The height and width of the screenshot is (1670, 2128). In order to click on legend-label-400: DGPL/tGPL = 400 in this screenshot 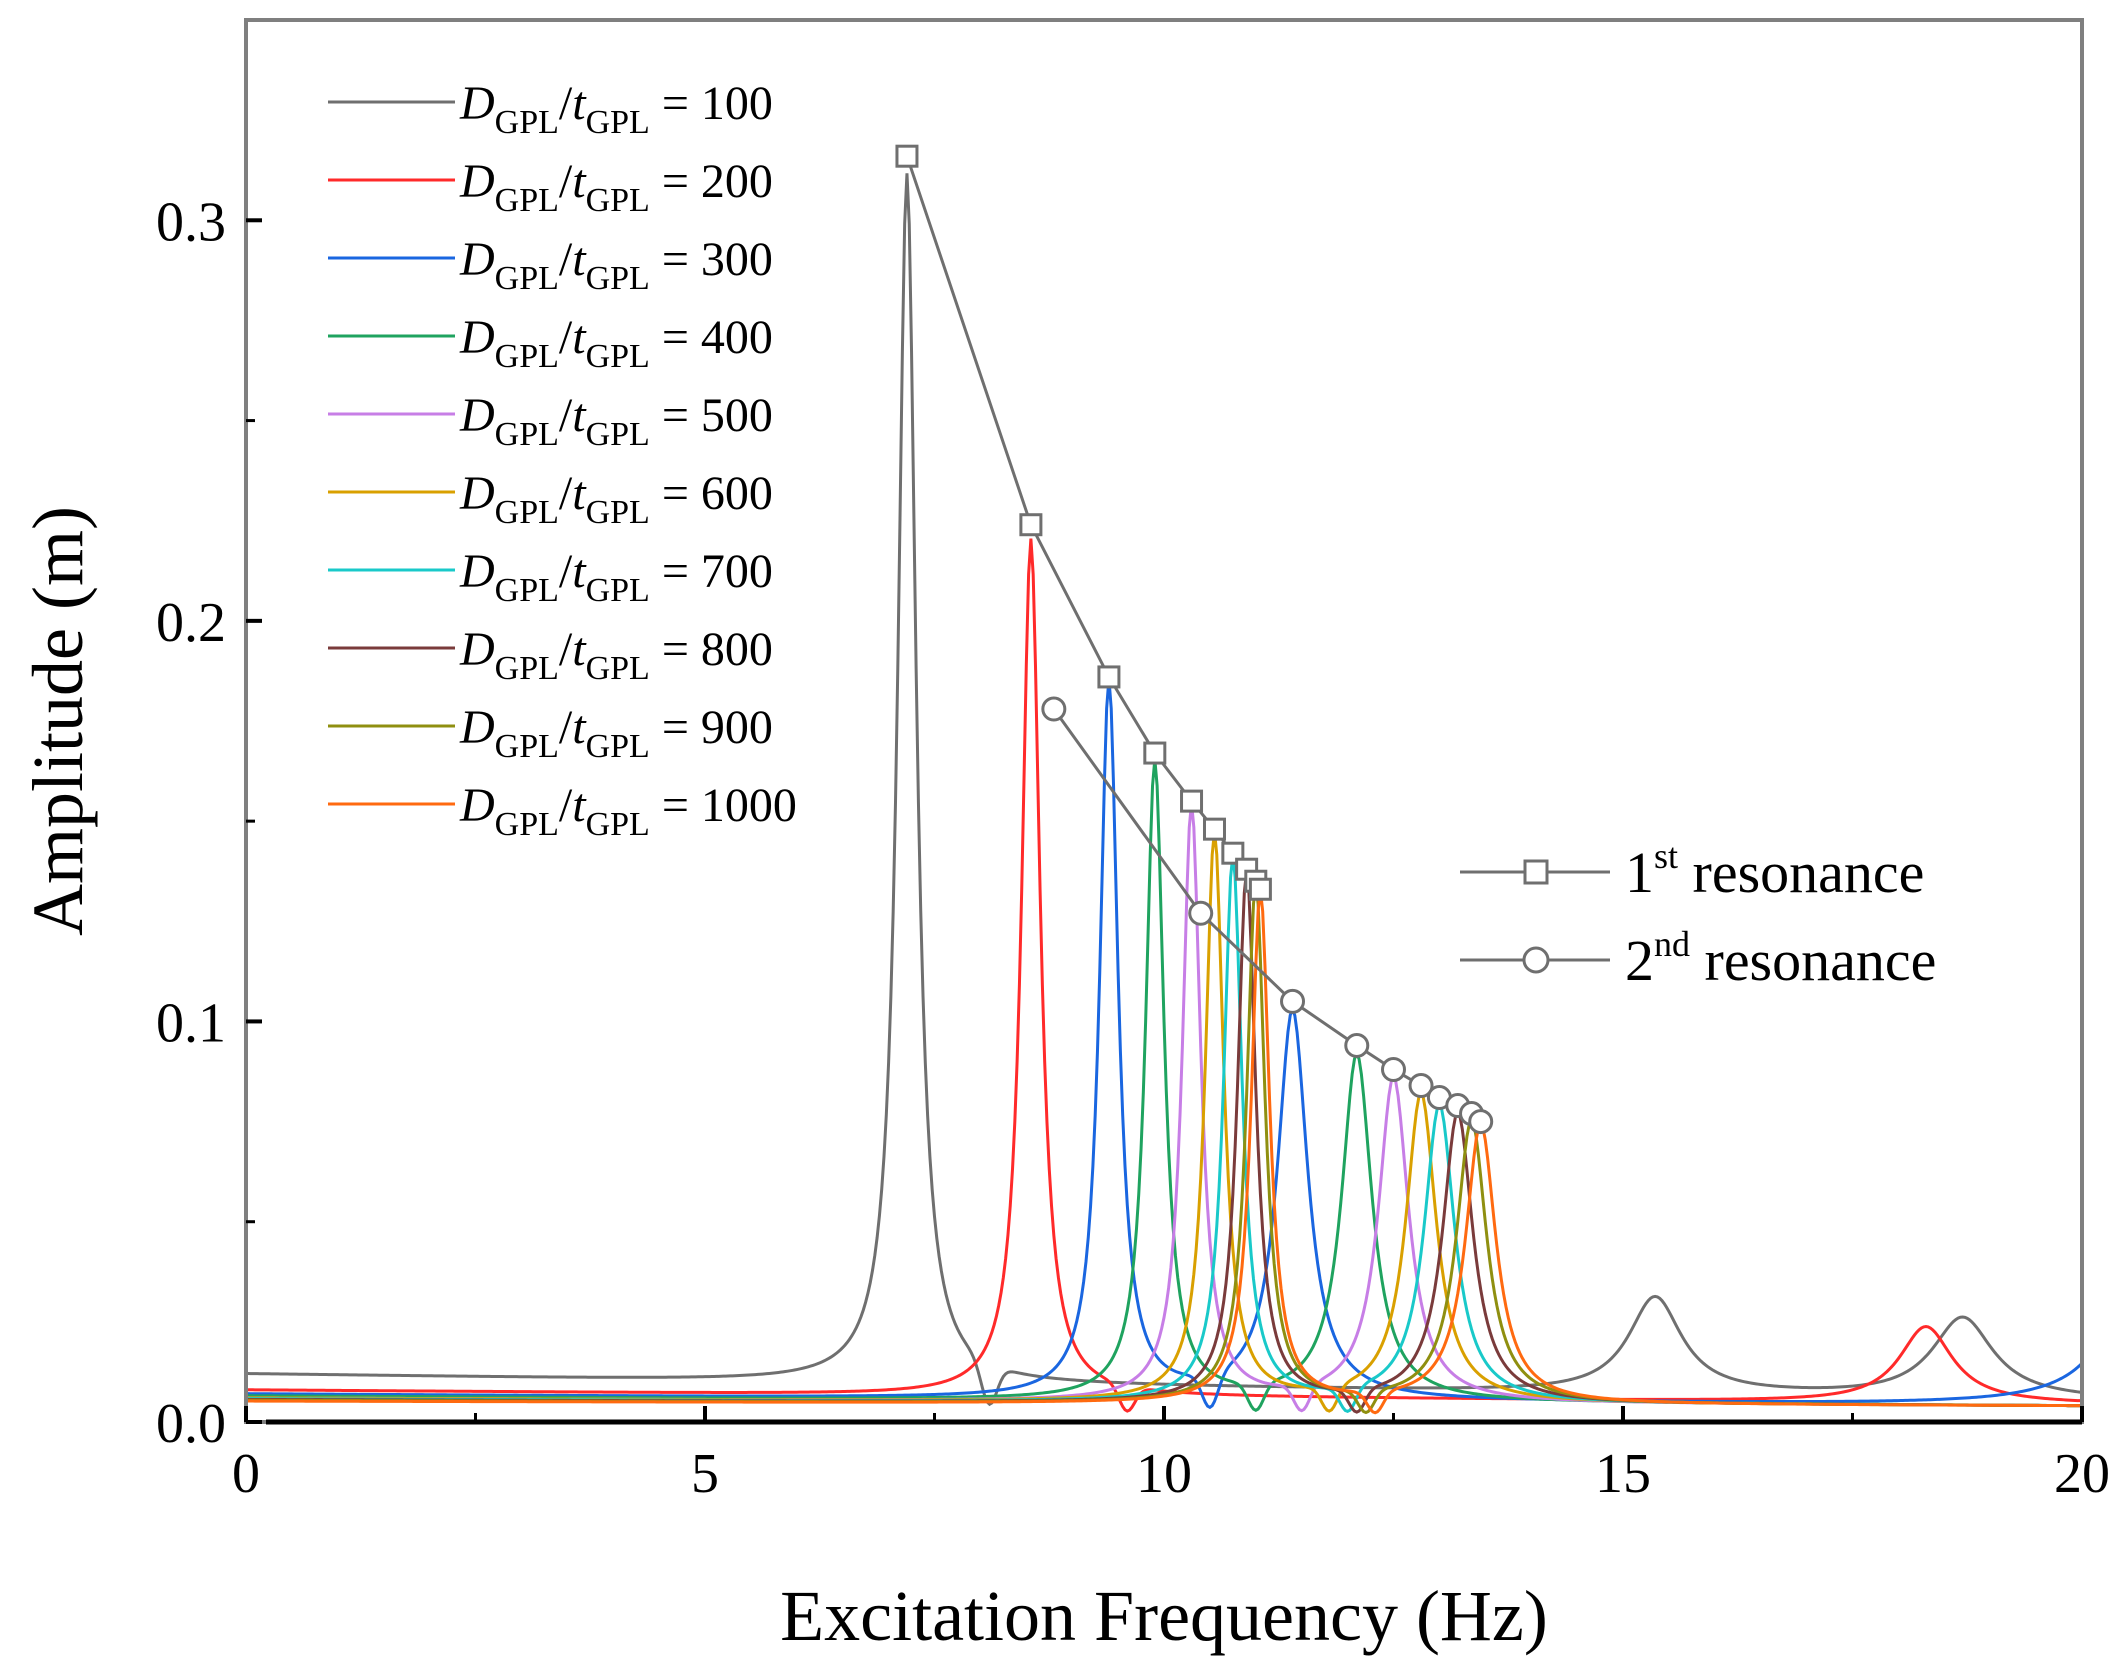, I will do `click(616, 343)`.